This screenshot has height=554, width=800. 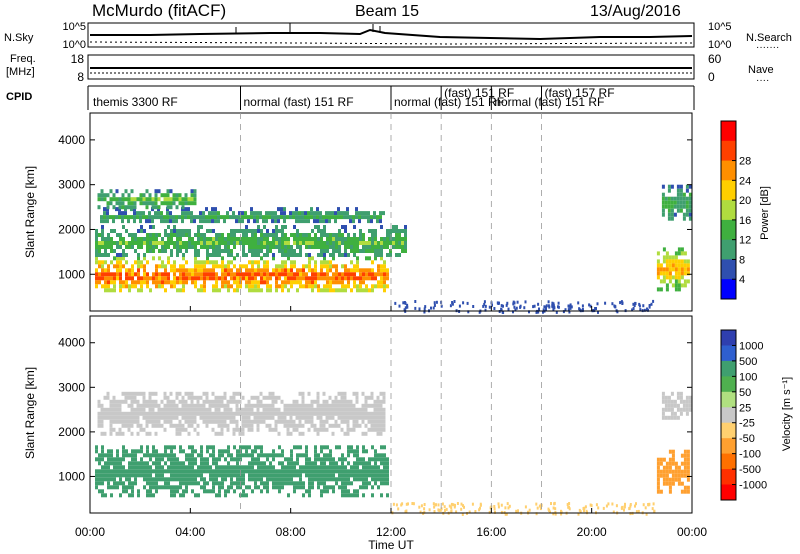 I want to click on power-ylabel: Slant Range [km], so click(x=30, y=212).